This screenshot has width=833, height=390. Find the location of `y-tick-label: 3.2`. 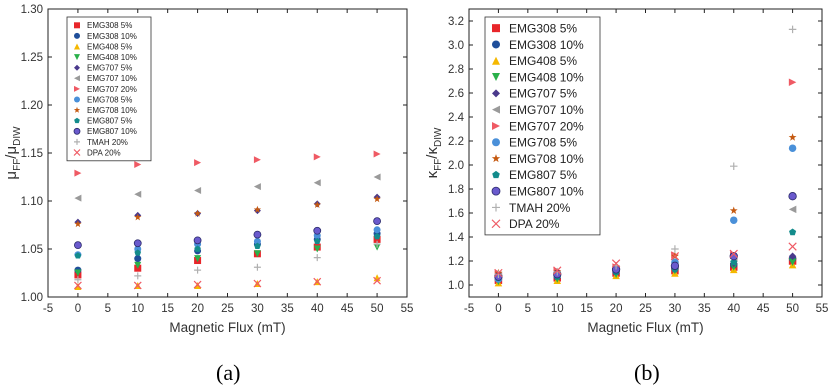

y-tick-label: 3.2 is located at coordinates (456, 22).